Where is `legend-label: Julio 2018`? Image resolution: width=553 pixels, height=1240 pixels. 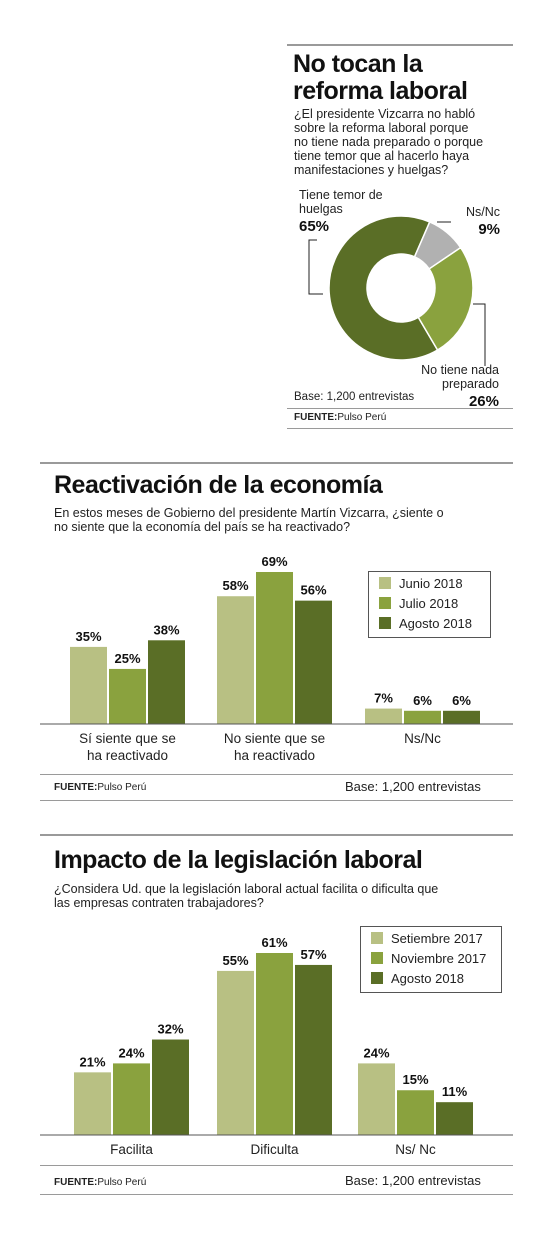 legend-label: Julio 2018 is located at coordinates (429, 603).